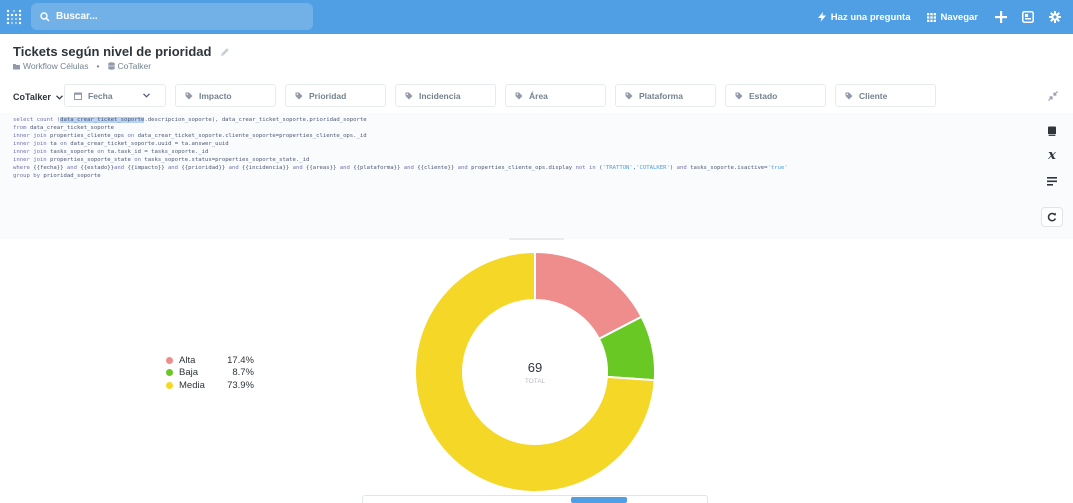 The image size is (1073, 503). Describe the element at coordinates (225, 52) in the screenshot. I see `pencil-icon` at that location.